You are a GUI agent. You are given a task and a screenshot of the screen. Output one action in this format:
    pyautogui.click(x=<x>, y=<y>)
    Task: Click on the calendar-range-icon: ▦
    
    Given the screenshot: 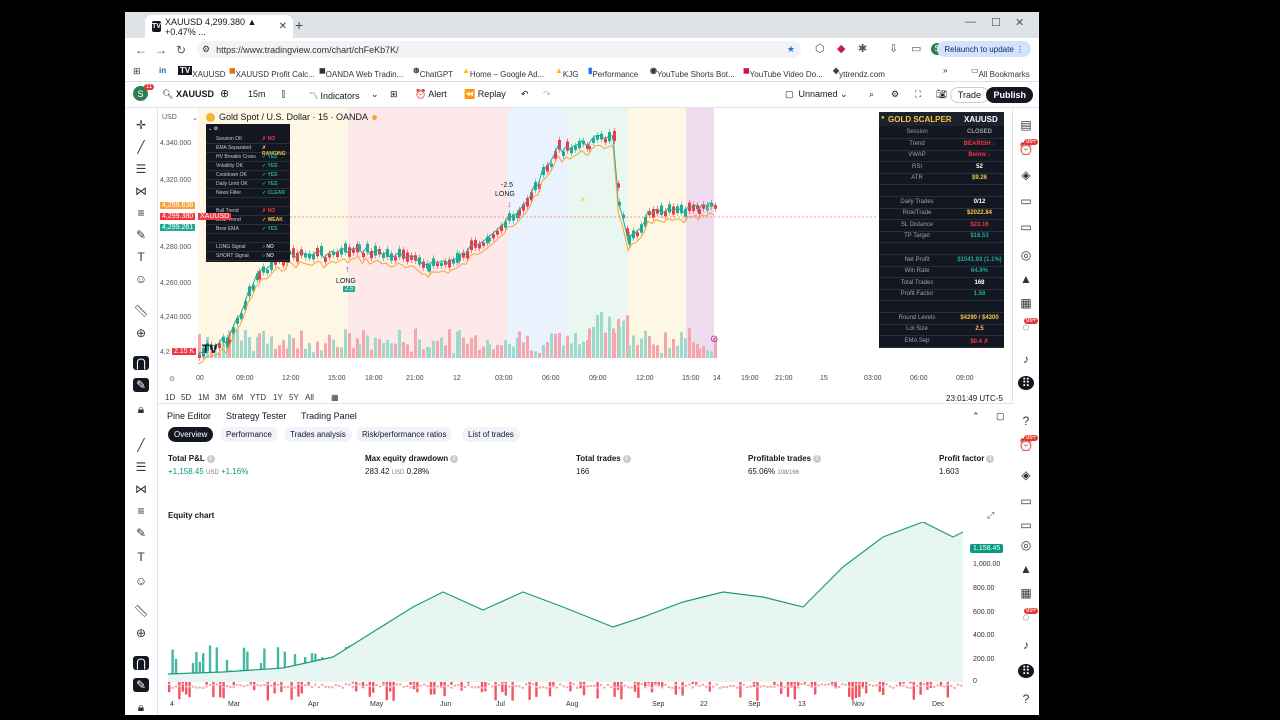 What is the action you would take?
    pyautogui.click(x=335, y=397)
    